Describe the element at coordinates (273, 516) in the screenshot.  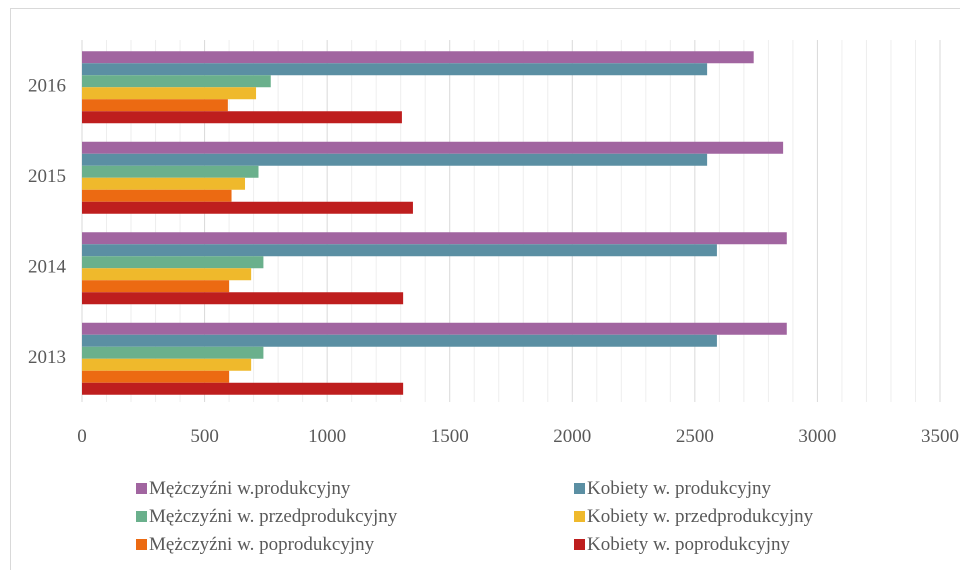
I see `legend-label: Mężczyźni w. przedprodukcyjny` at that location.